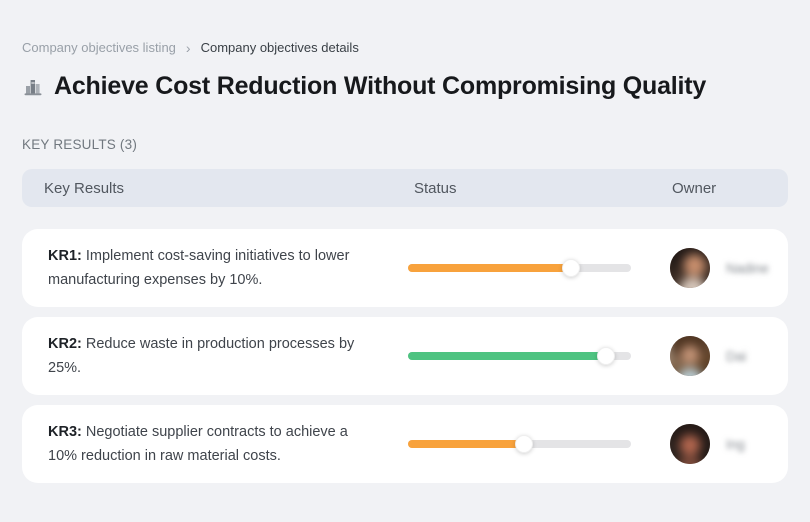 This screenshot has height=522, width=810. I want to click on key-result-label: KR1:, so click(65, 256).